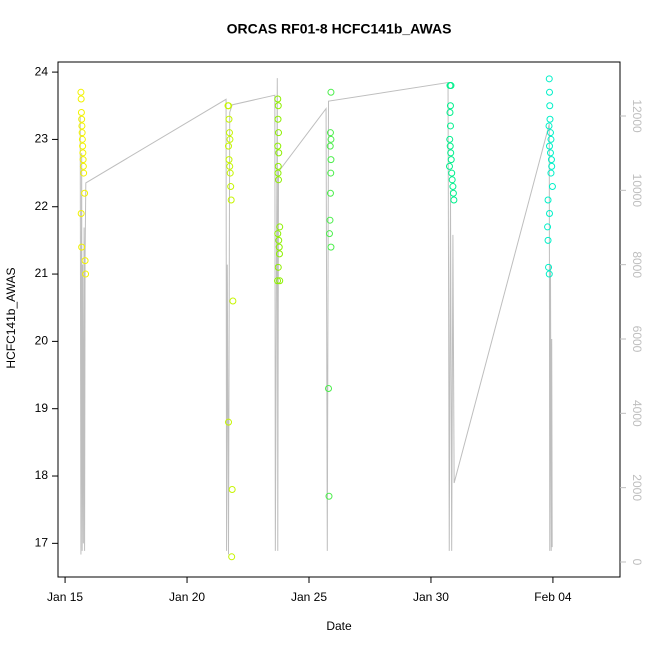 The width and height of the screenshot is (650, 655). Describe the element at coordinates (309, 597) in the screenshot. I see `x-tick-label: Jan 25` at that location.